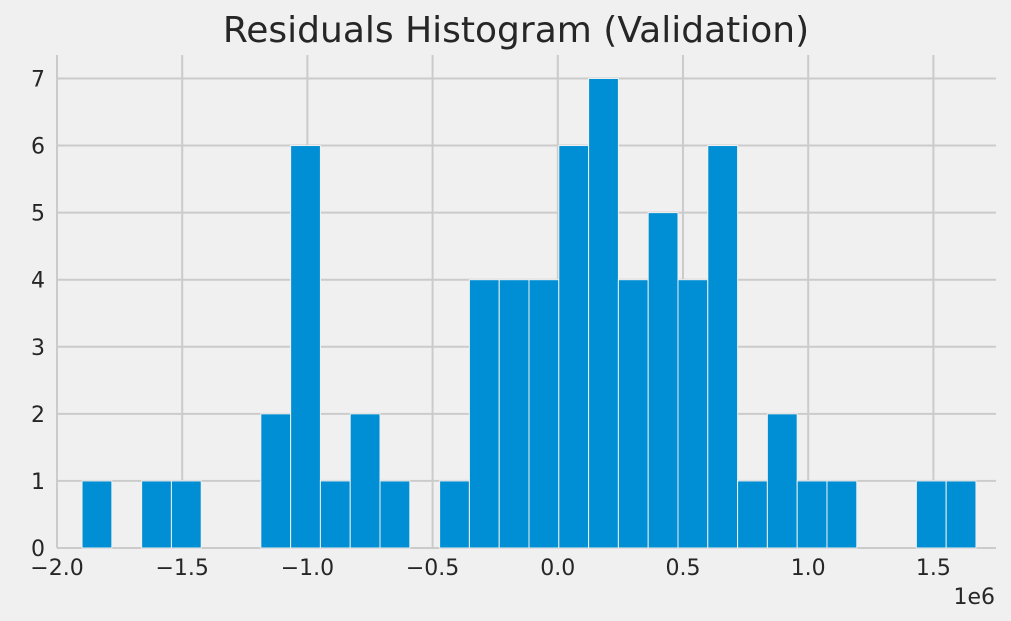 The height and width of the screenshot is (621, 1011). Describe the element at coordinates (56, 568) in the screenshot. I see `x-tick-label: −2.0` at that location.